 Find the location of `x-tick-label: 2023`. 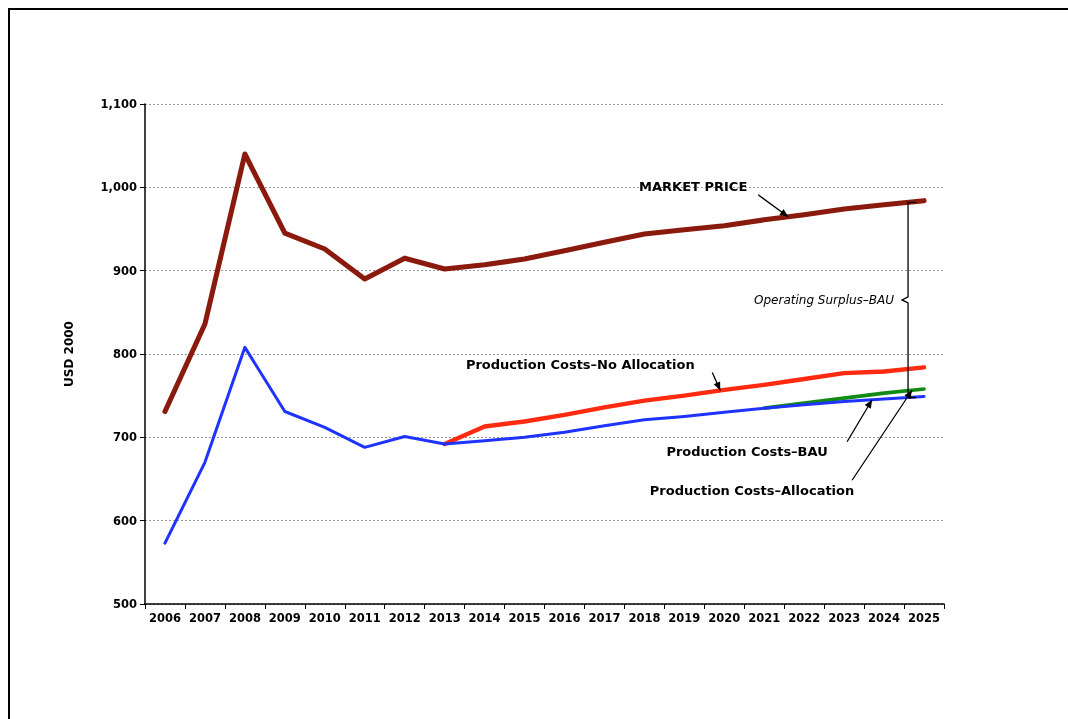

x-tick-label: 2023 is located at coordinates (844, 618).